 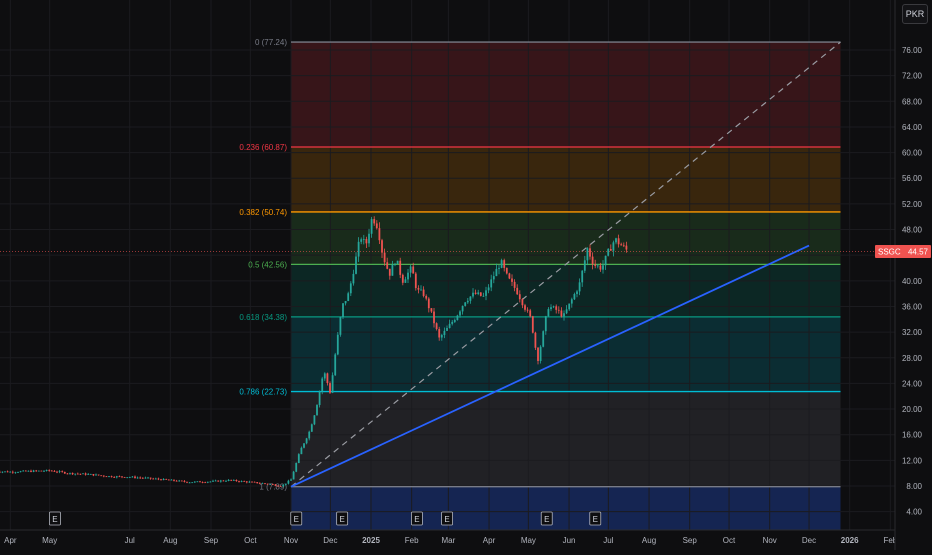 What do you see at coordinates (912, 383) in the screenshot?
I see `price-axis-label: 24.00` at bounding box center [912, 383].